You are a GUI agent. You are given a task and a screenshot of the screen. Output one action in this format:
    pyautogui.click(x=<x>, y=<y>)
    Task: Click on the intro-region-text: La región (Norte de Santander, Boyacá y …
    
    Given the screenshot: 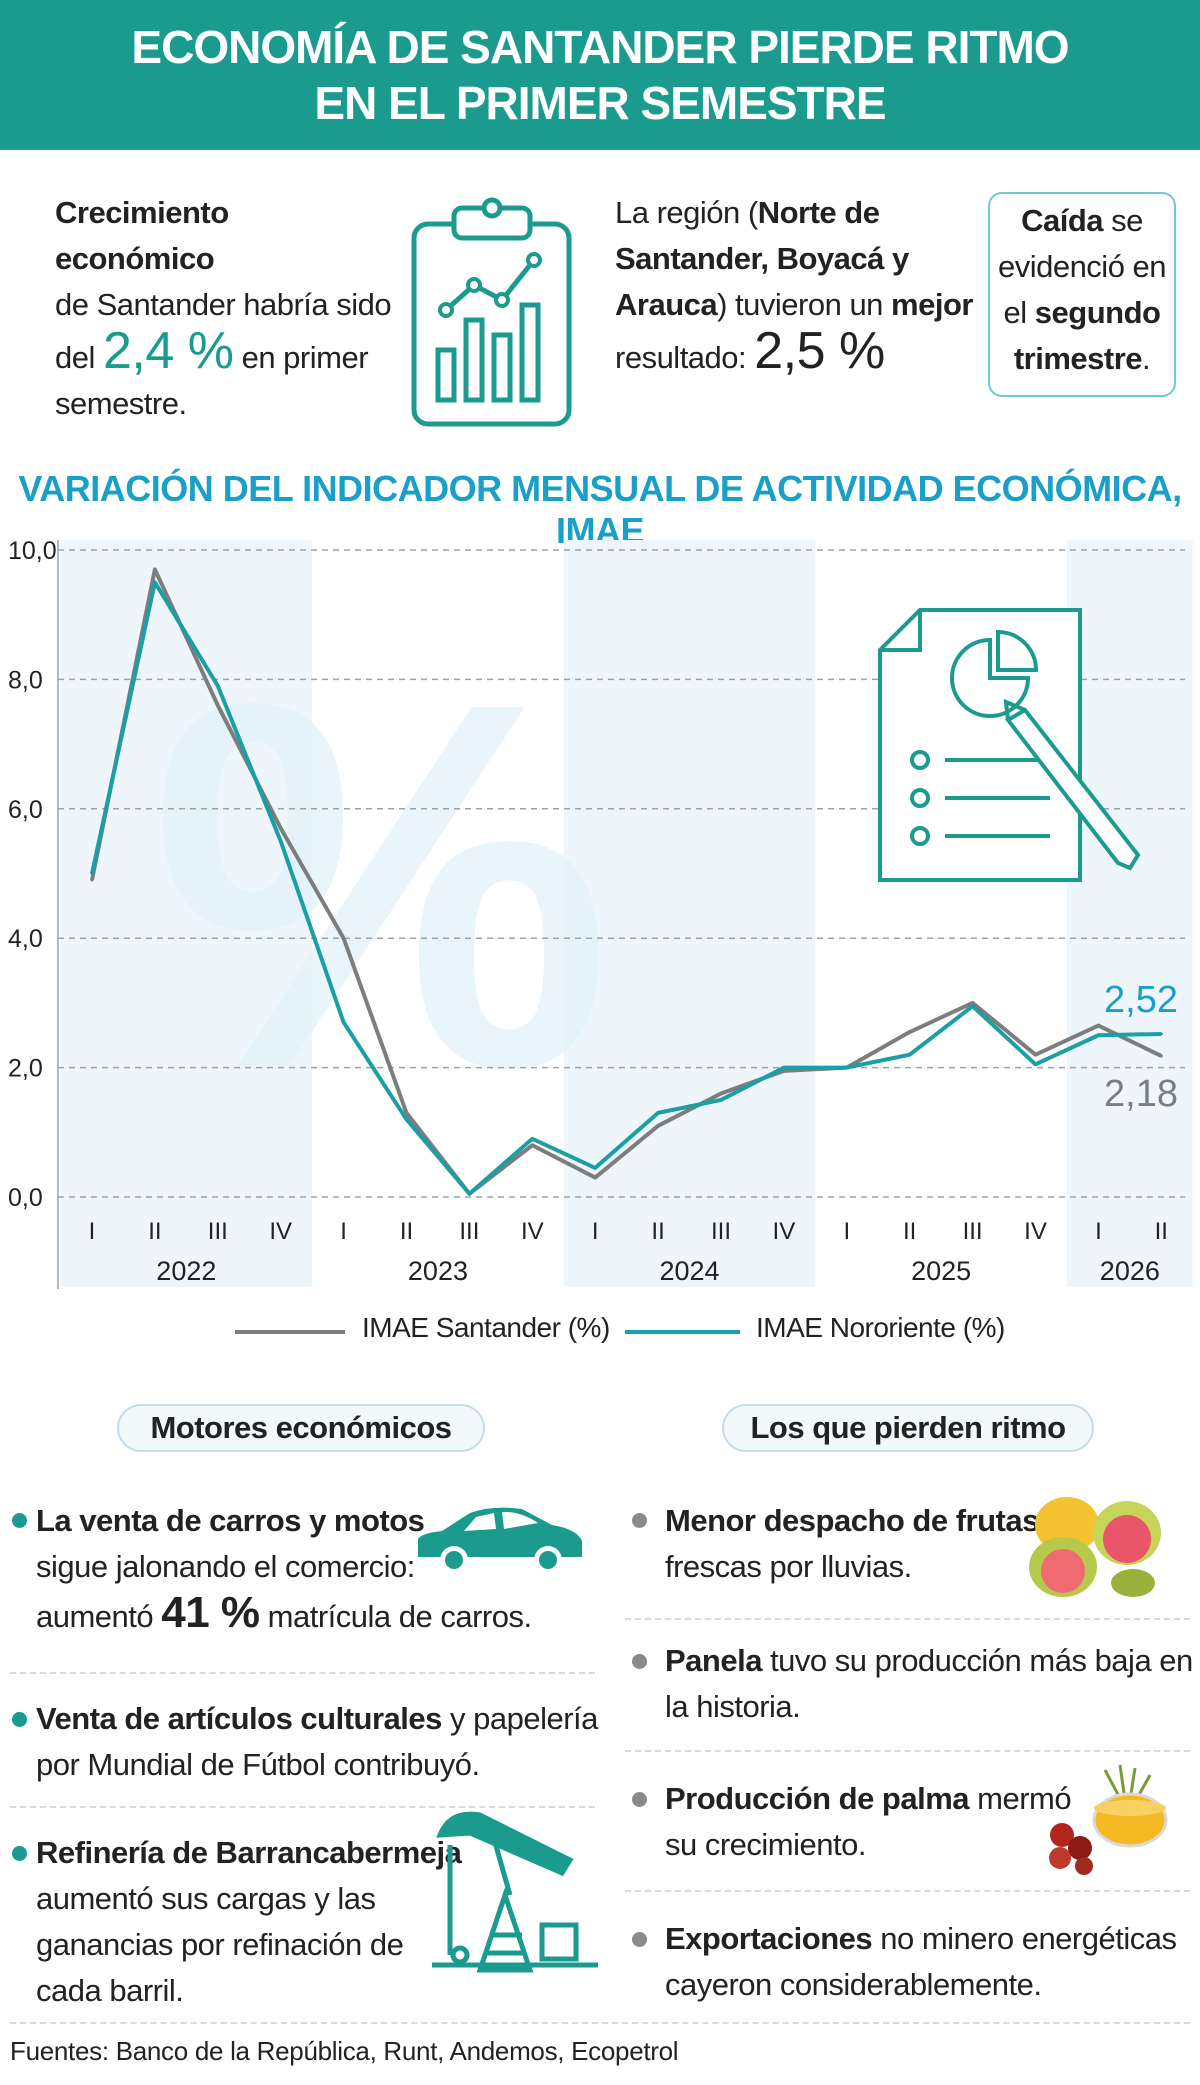 What is the action you would take?
    pyautogui.click(x=794, y=287)
    